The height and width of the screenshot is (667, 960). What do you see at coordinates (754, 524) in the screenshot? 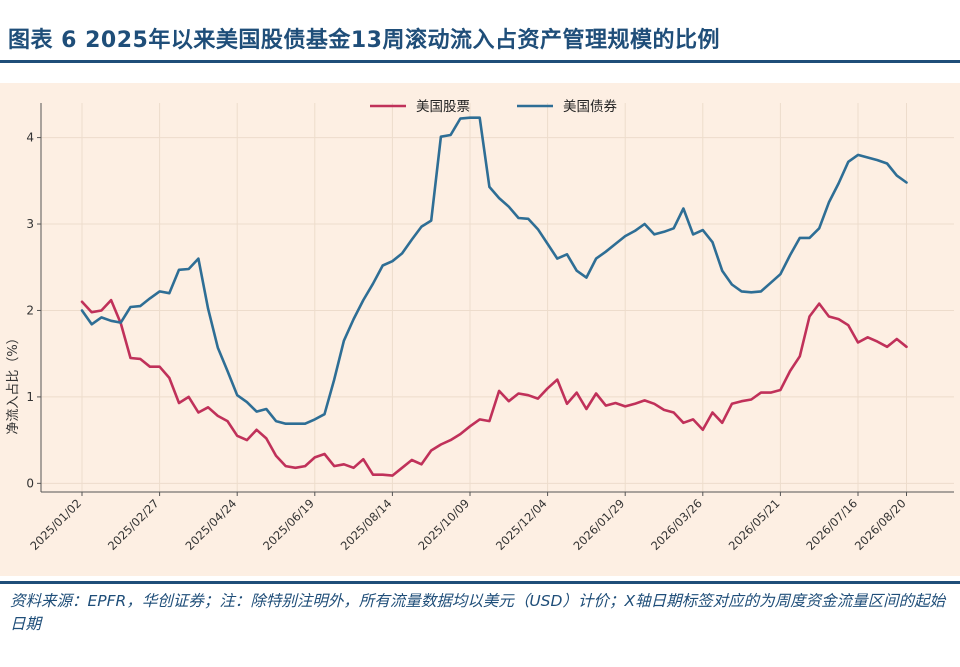
I see `x-tick-label: 2026/05/21` at bounding box center [754, 524].